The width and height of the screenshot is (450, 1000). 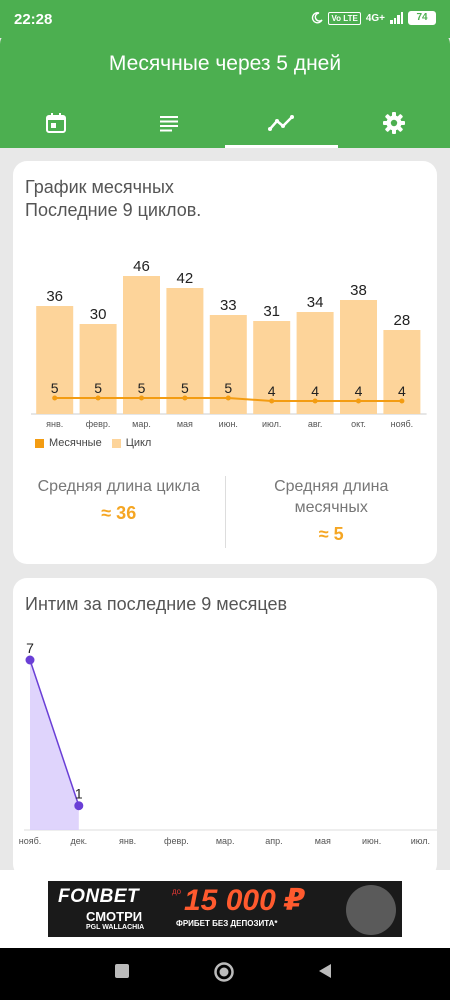 What do you see at coordinates (54, 296) in the screenshot?
I see `cycle-value-label: 36` at bounding box center [54, 296].